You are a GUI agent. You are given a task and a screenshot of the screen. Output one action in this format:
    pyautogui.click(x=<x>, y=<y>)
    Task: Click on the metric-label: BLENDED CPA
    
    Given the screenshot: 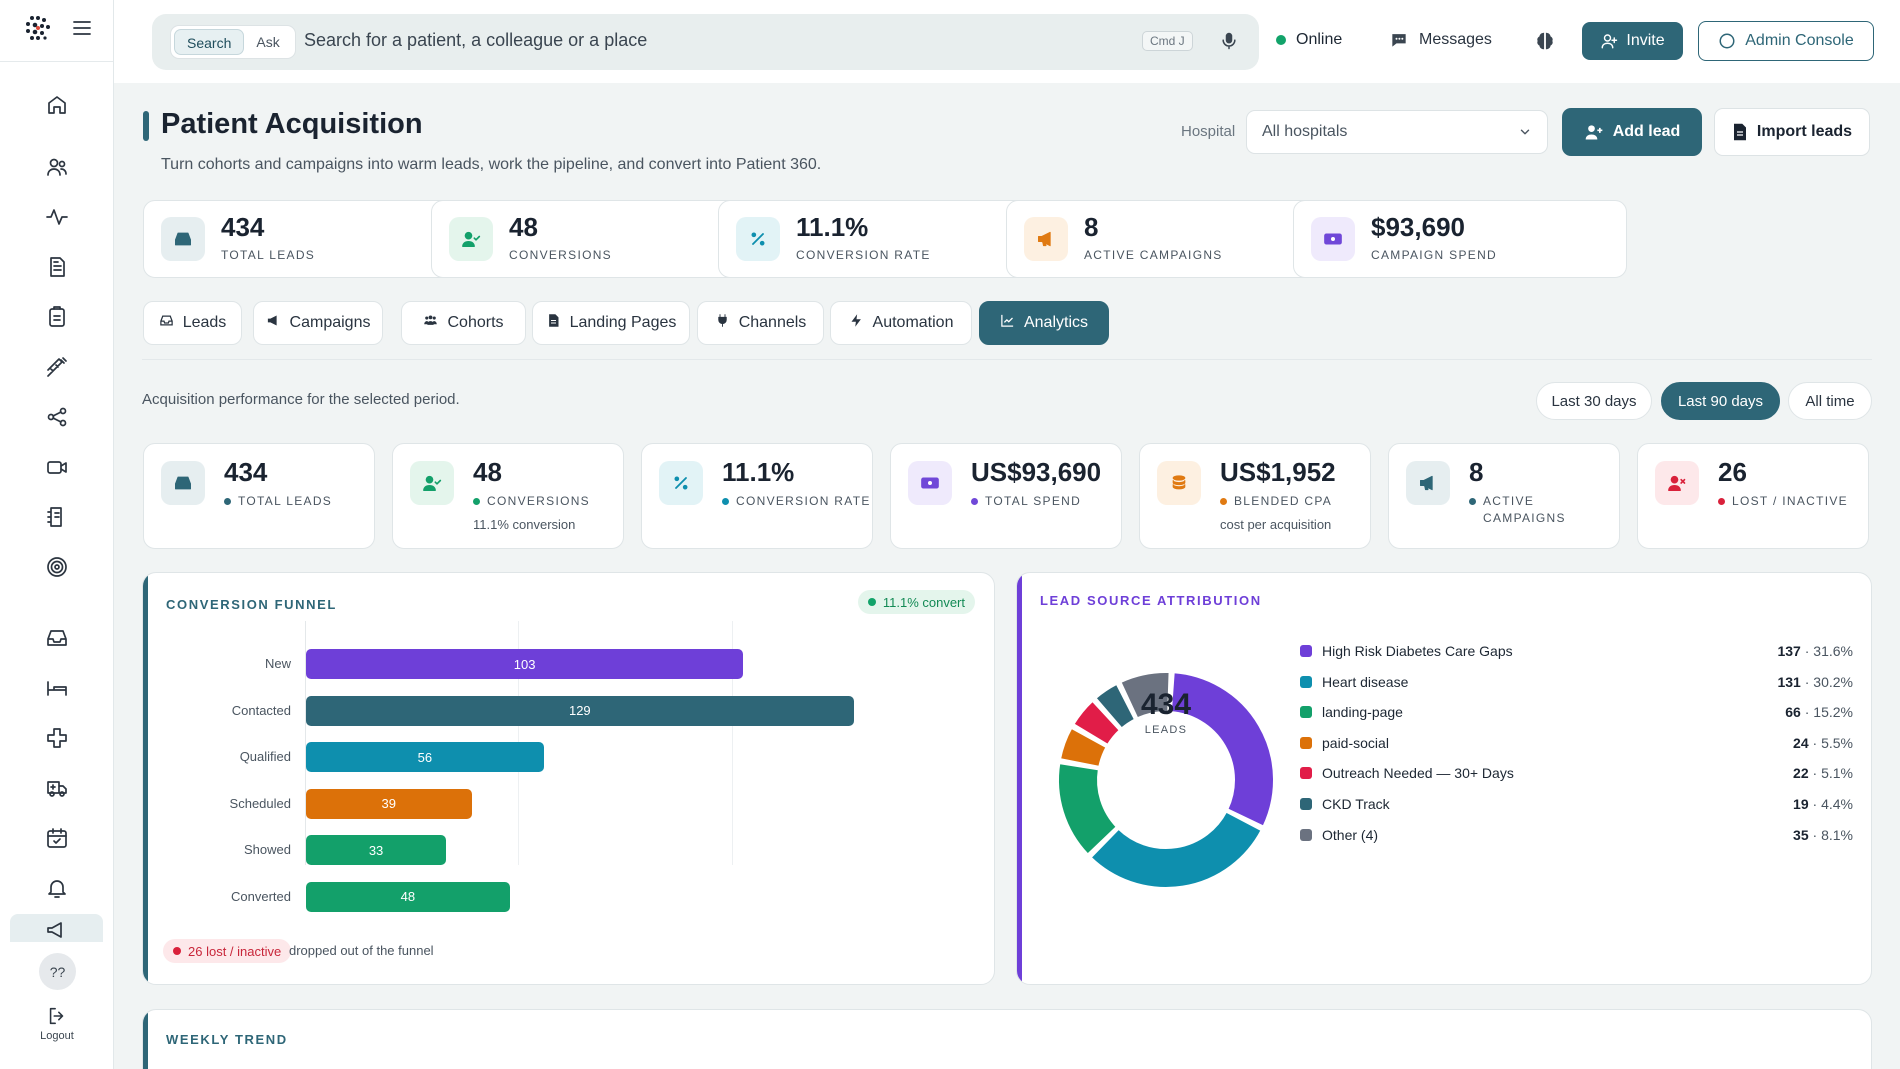 What is the action you would take?
    pyautogui.click(x=1276, y=501)
    